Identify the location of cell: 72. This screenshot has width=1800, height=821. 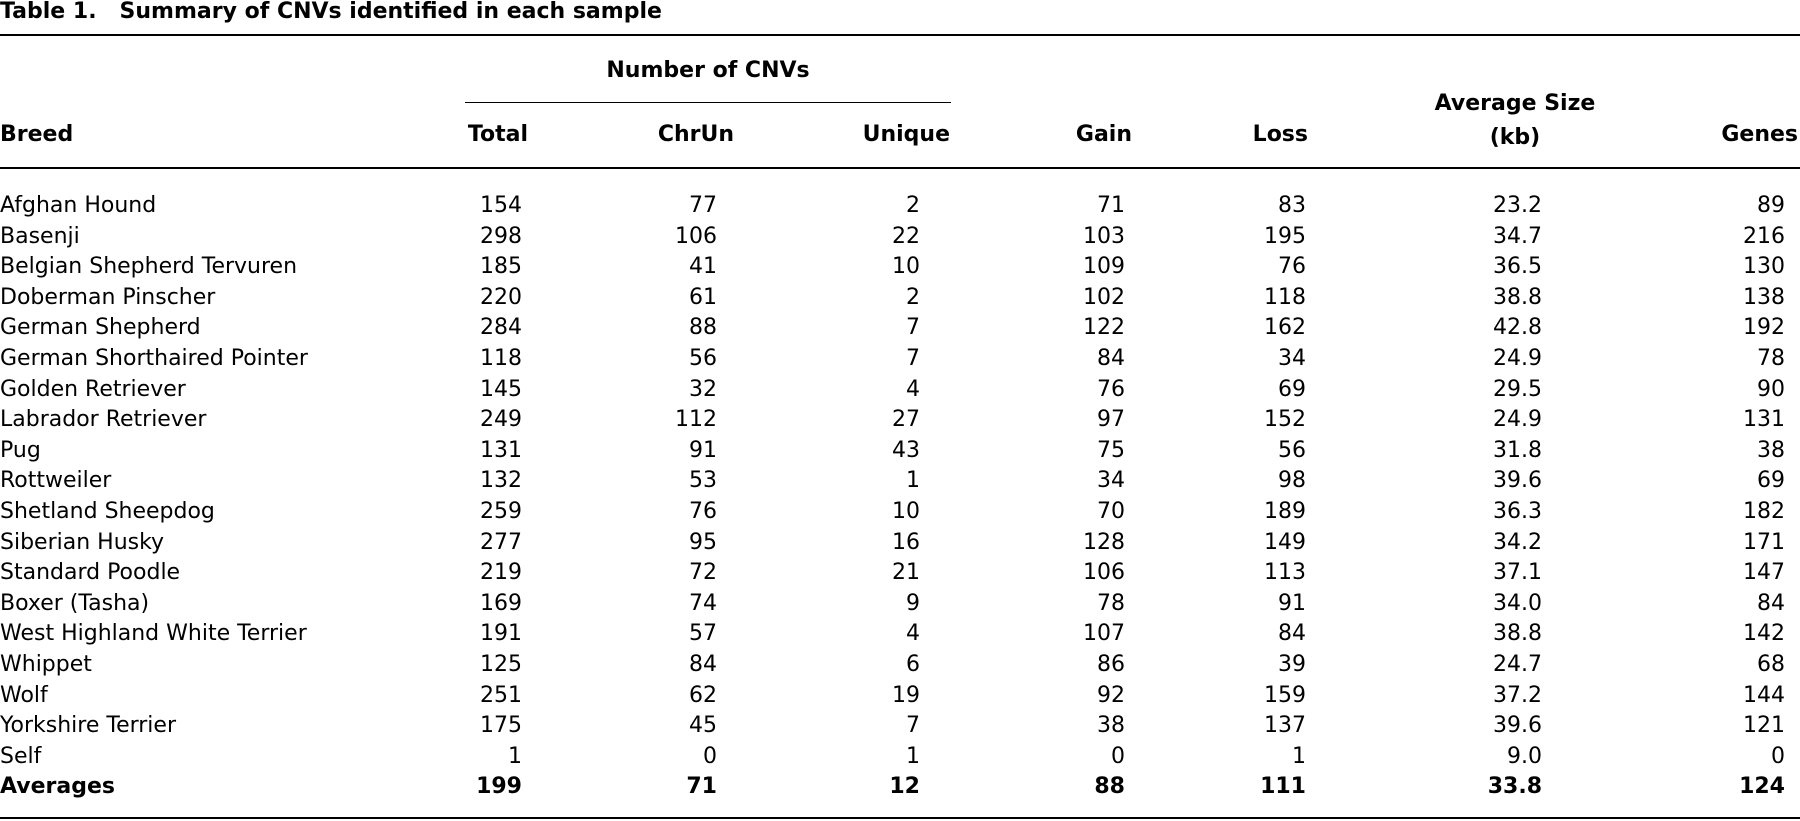
(703, 573).